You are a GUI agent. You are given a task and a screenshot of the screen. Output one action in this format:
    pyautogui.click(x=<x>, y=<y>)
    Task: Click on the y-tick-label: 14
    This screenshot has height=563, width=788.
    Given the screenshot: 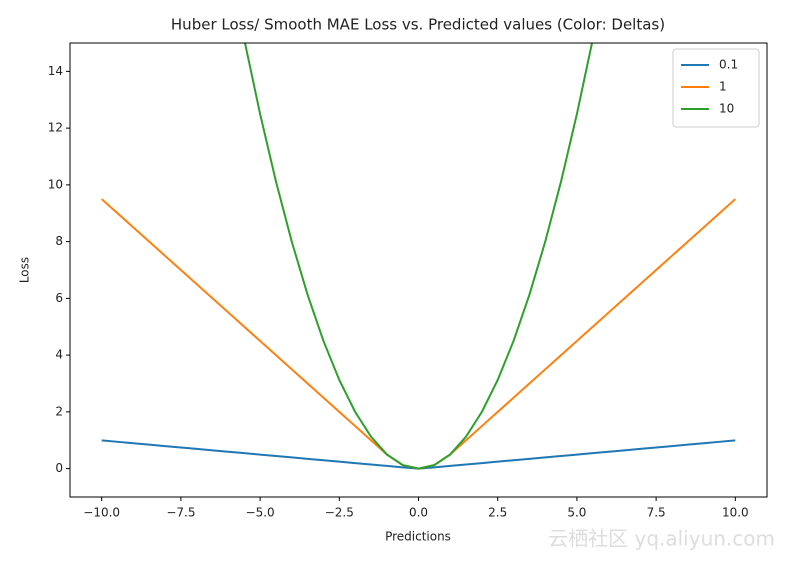 What is the action you would take?
    pyautogui.click(x=55, y=71)
    